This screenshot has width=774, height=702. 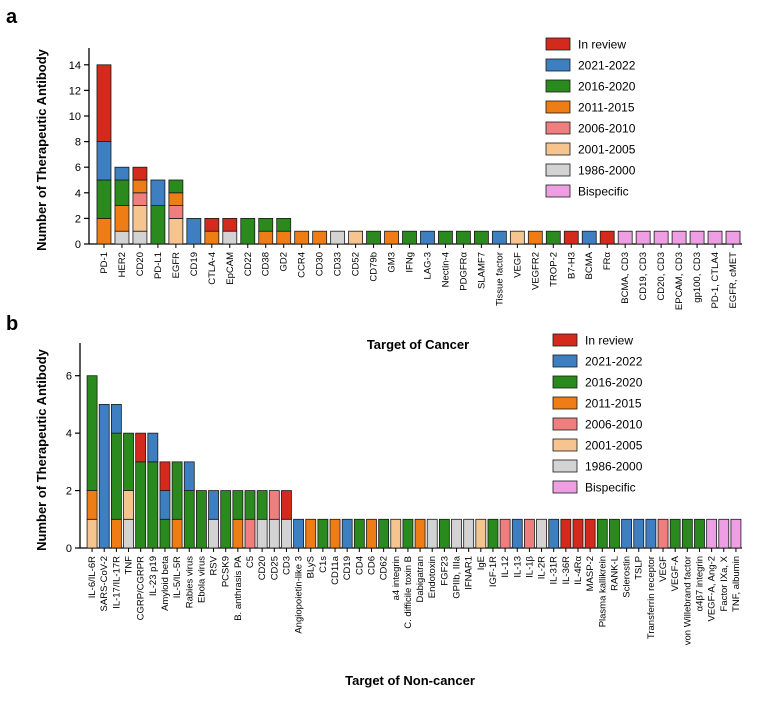 I want to click on panel-a-bar-epcam-in-review, so click(x=230, y=224).